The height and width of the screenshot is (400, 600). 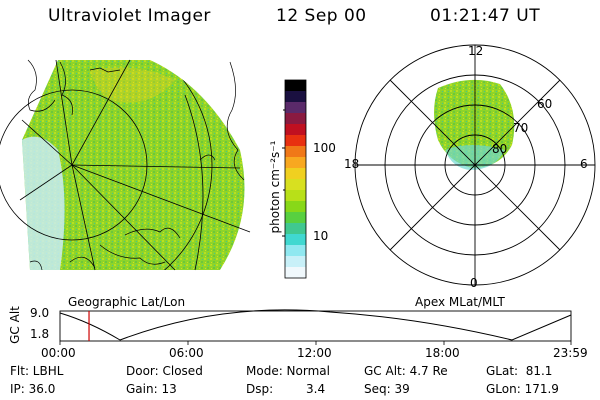 What do you see at coordinates (40, 334) in the screenshot?
I see `altitude-ytick-1-8: 1.8` at bounding box center [40, 334].